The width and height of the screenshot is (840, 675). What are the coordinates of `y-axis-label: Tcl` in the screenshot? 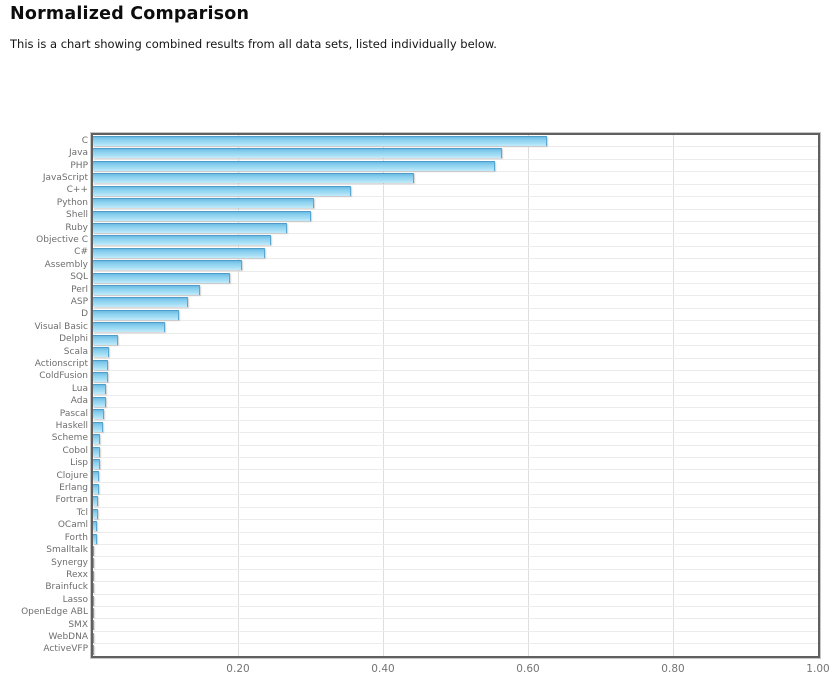 It's located at (82, 512).